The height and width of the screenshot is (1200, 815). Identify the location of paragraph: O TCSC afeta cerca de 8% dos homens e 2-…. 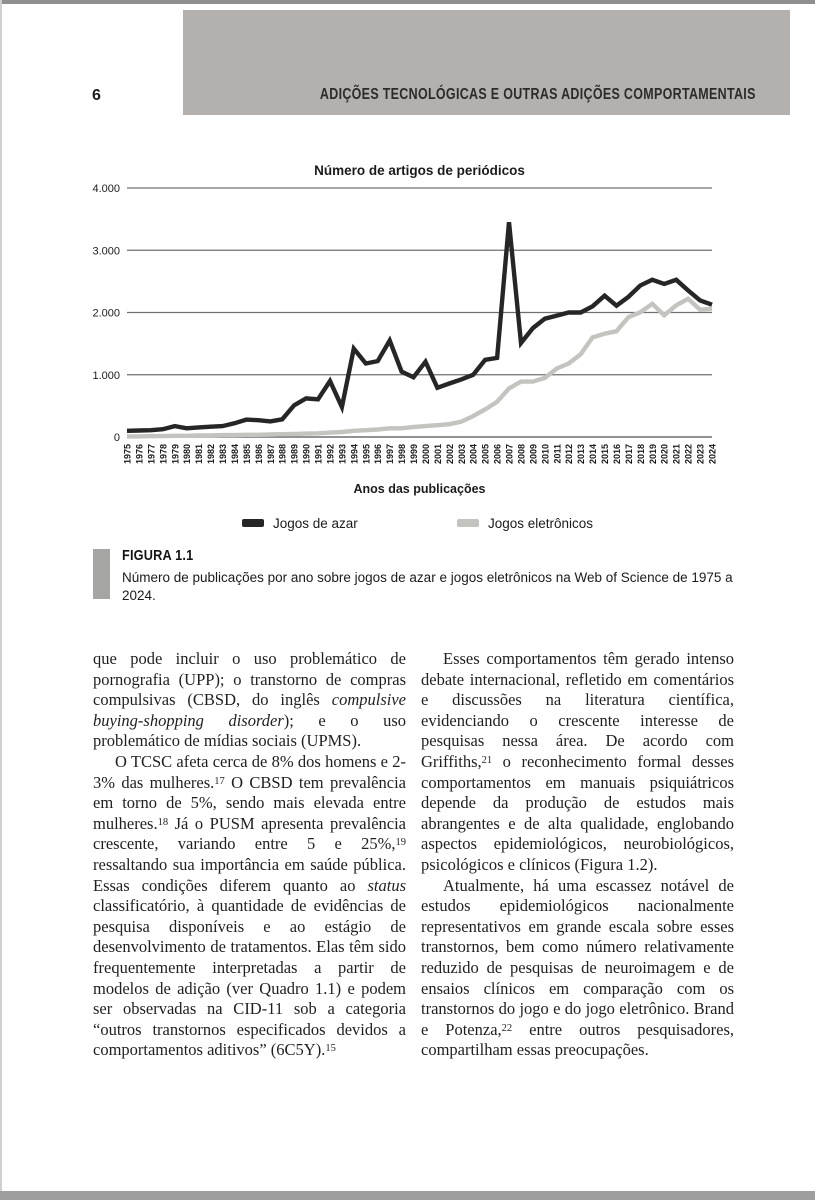
(249, 906).